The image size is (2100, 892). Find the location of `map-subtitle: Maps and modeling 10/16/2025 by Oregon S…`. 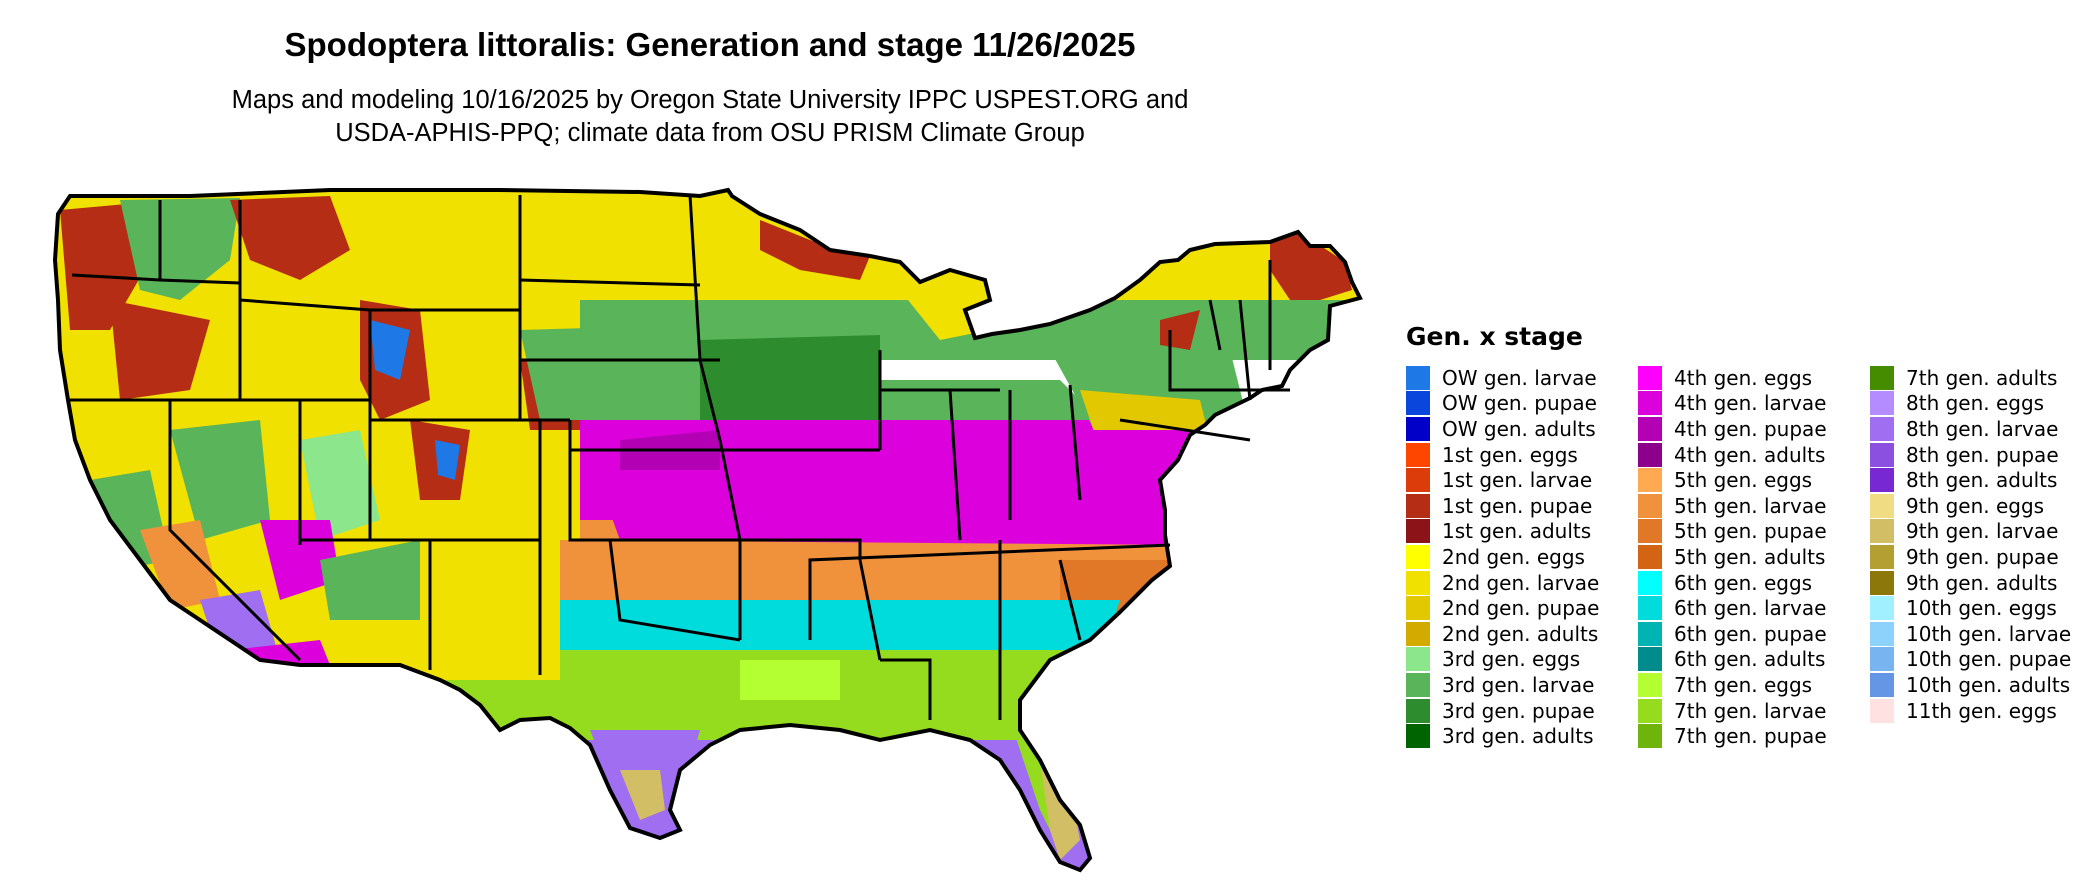

map-subtitle: Maps and modeling 10/16/2025 by Oregon S… is located at coordinates (710, 117).